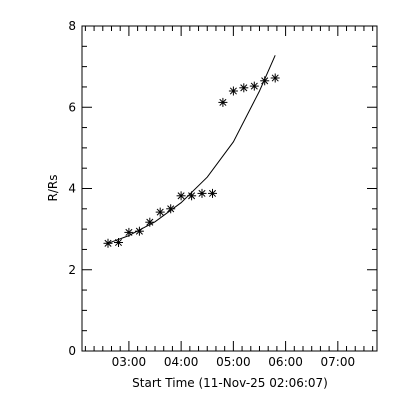 The image size is (400, 400). What do you see at coordinates (285, 362) in the screenshot?
I see `x-tick-label: 06:00` at bounding box center [285, 362].